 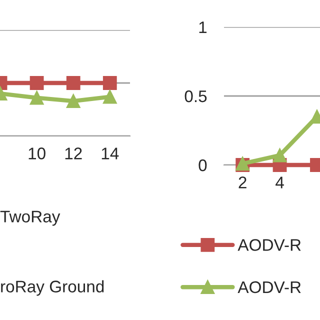 I want to click on y-tick-label: 0, so click(x=202, y=165).